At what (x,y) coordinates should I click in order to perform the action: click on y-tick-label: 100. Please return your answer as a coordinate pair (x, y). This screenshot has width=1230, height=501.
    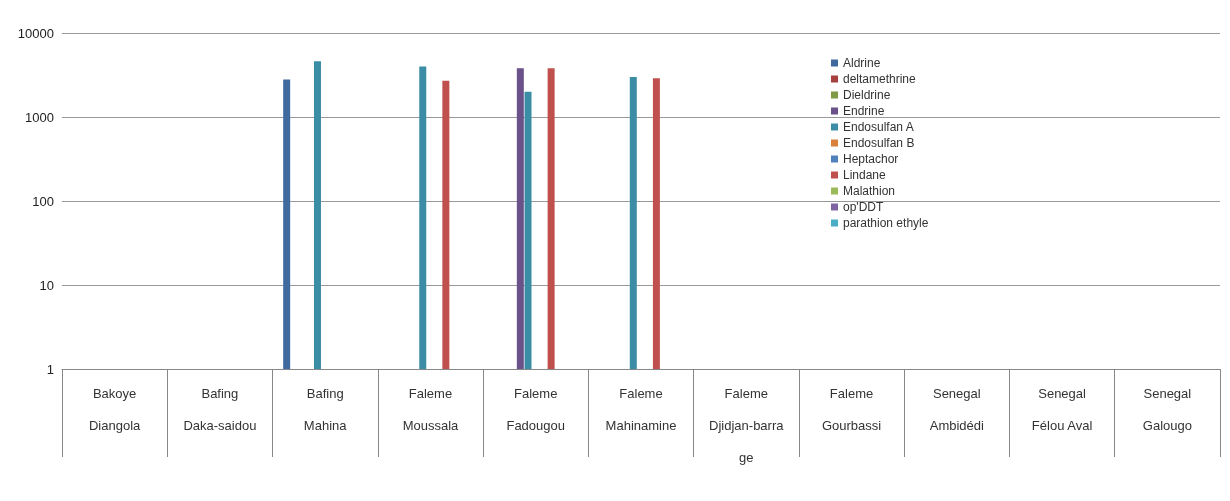
    Looking at the image, I should click on (43, 201).